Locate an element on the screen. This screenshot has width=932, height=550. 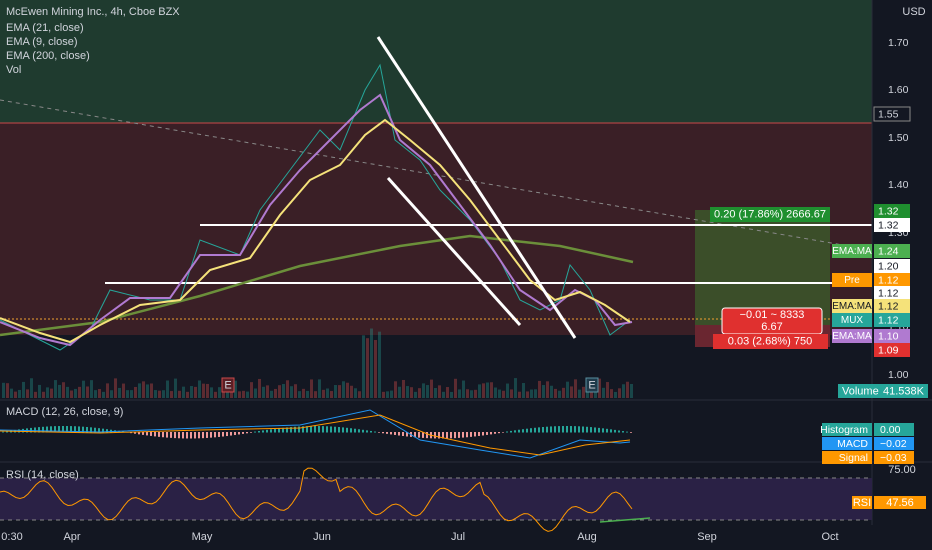
macd-value-pill is located at coordinates (894, 443).